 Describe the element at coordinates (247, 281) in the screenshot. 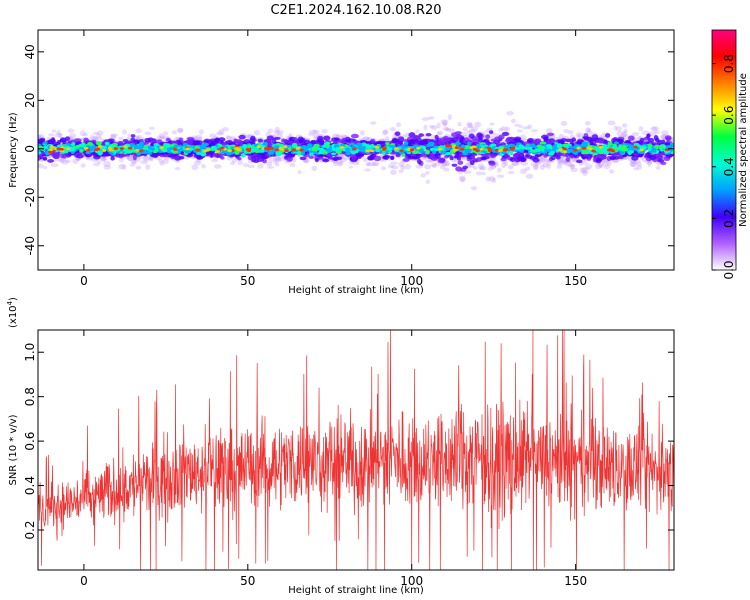

I see `spectrogram-x-tick-label: 50` at that location.